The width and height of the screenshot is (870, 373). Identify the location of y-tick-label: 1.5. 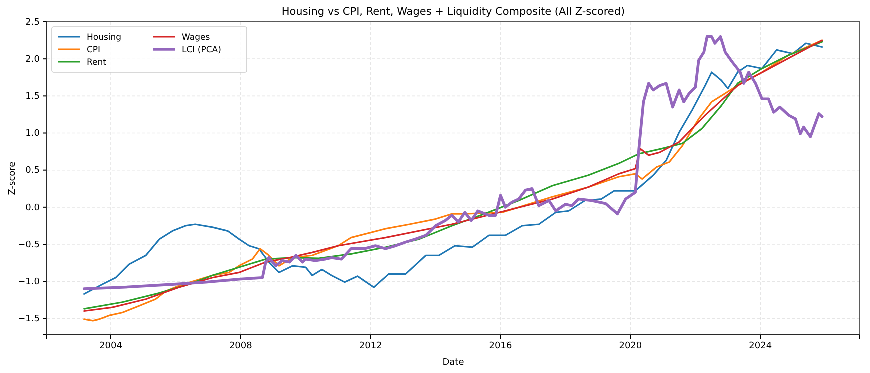
(33, 97).